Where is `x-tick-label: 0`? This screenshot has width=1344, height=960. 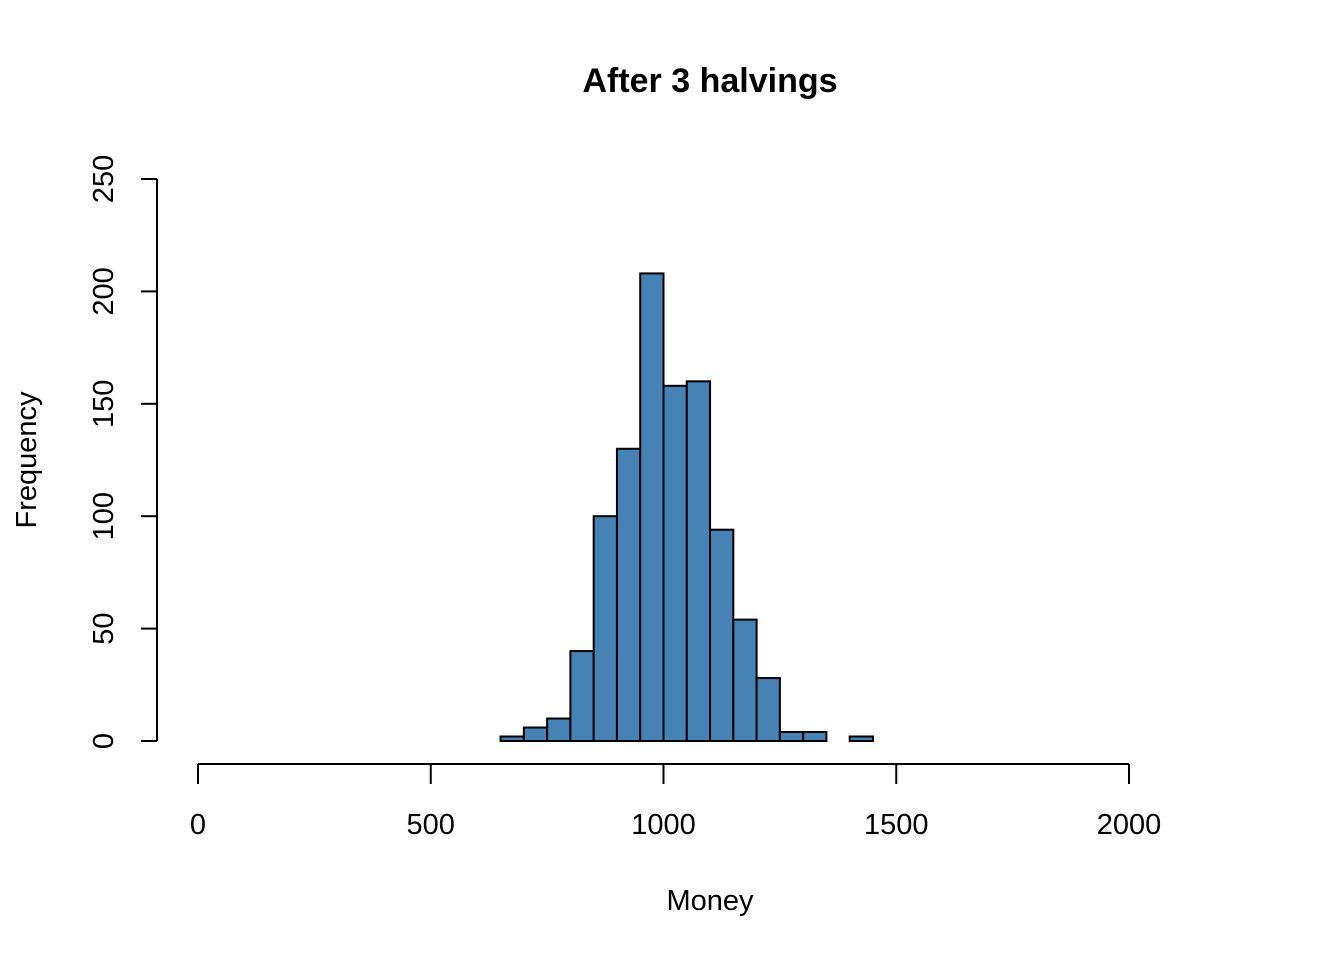 x-tick-label: 0 is located at coordinates (198, 825).